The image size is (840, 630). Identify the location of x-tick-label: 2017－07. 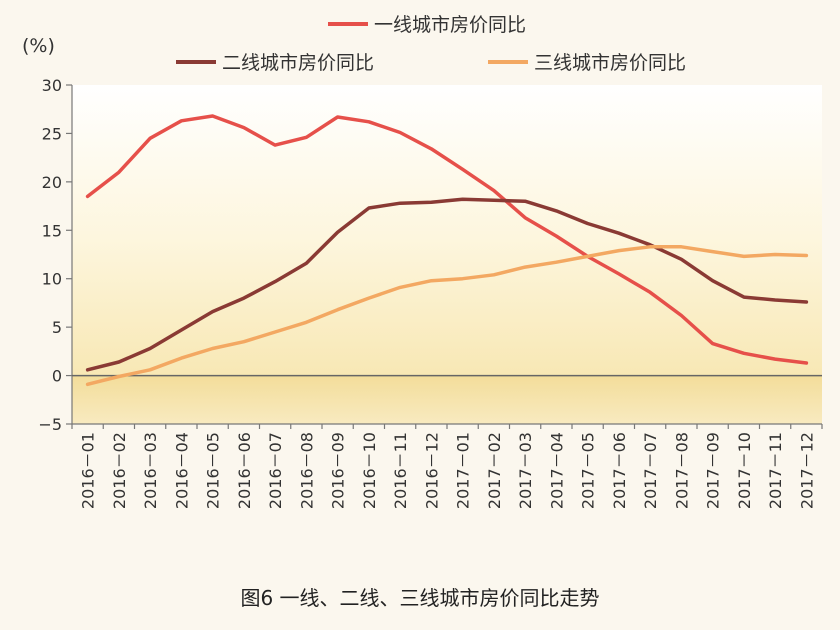
(650, 470).